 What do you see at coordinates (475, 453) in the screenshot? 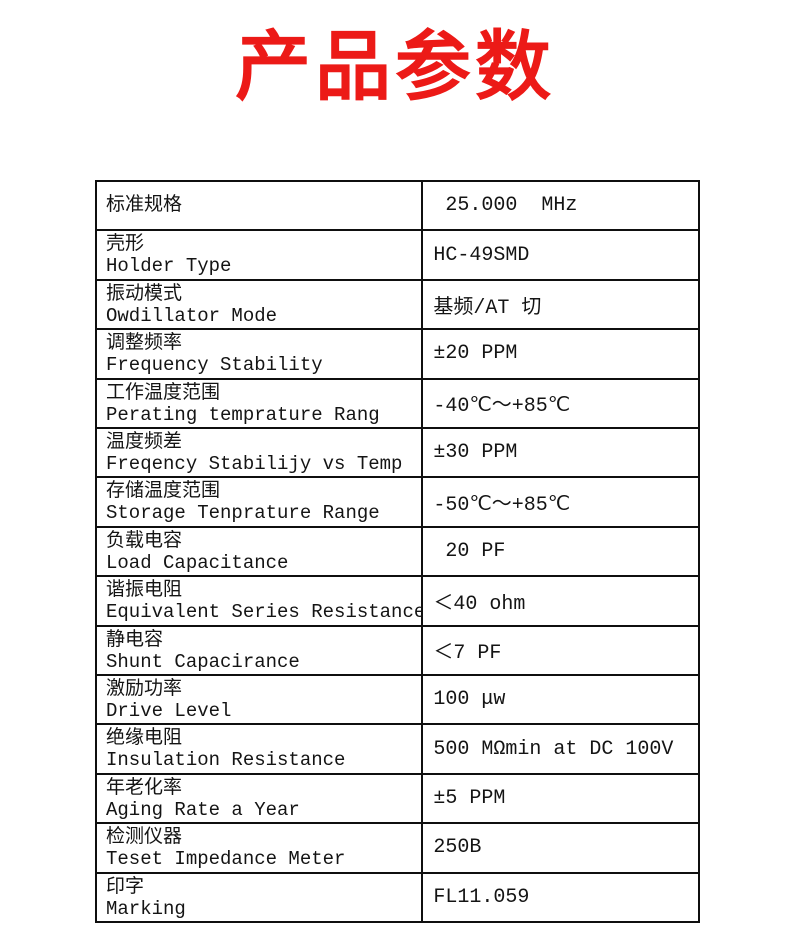
I see `spec-value: ±30 PPM` at bounding box center [475, 453].